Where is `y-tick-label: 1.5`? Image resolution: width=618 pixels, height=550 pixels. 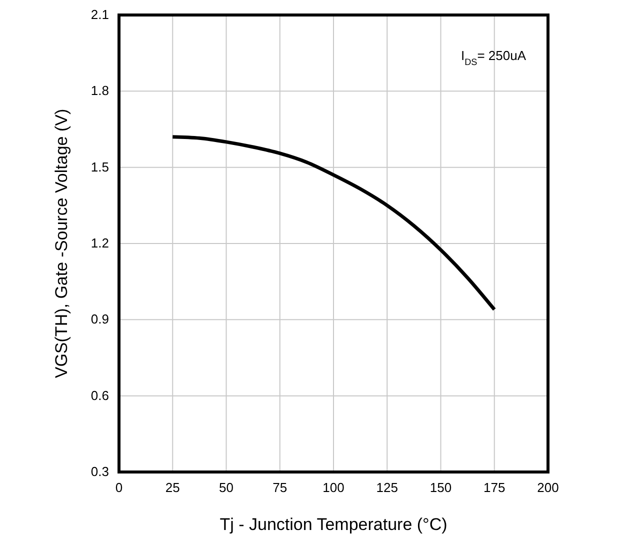 y-tick-label: 1.5 is located at coordinates (99, 166).